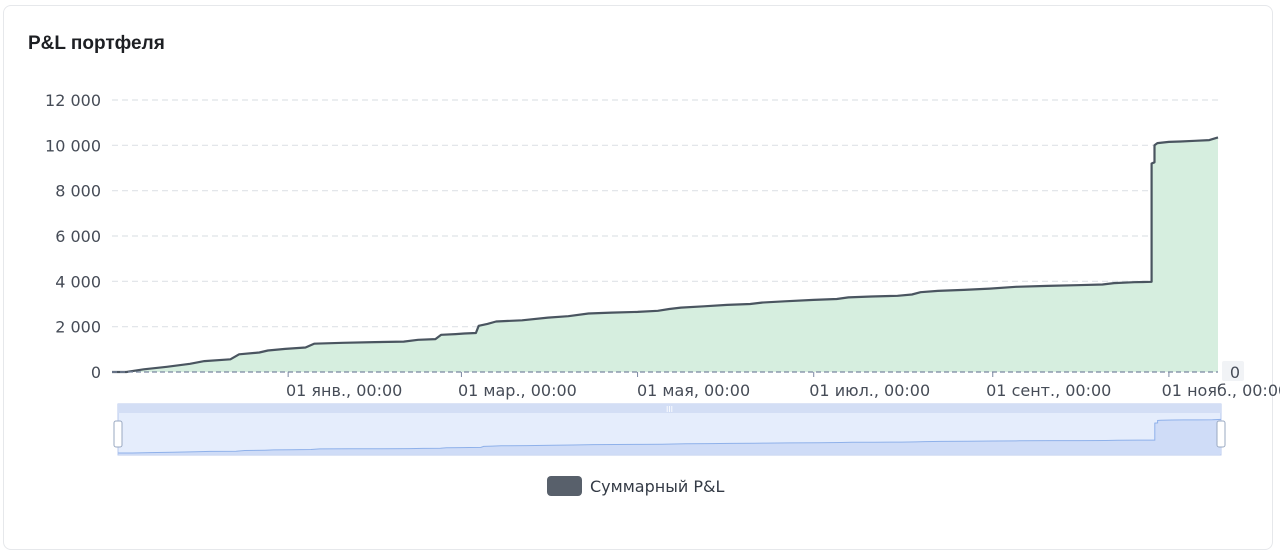  I want to click on y-tick-label: 8 000, so click(78, 191).